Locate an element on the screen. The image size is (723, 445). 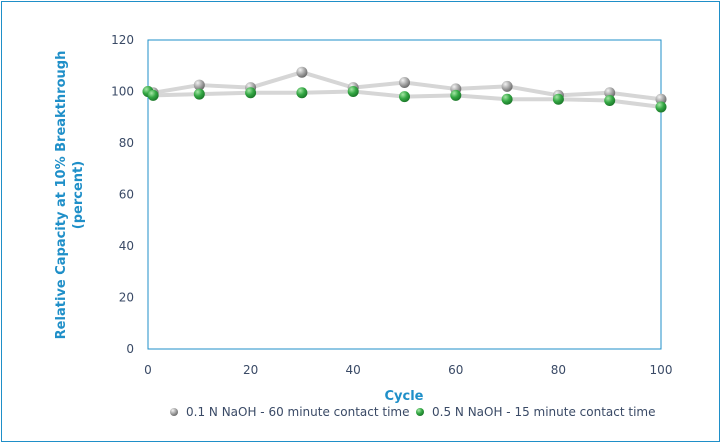
y-tick-label: 80 is located at coordinates (126, 143).